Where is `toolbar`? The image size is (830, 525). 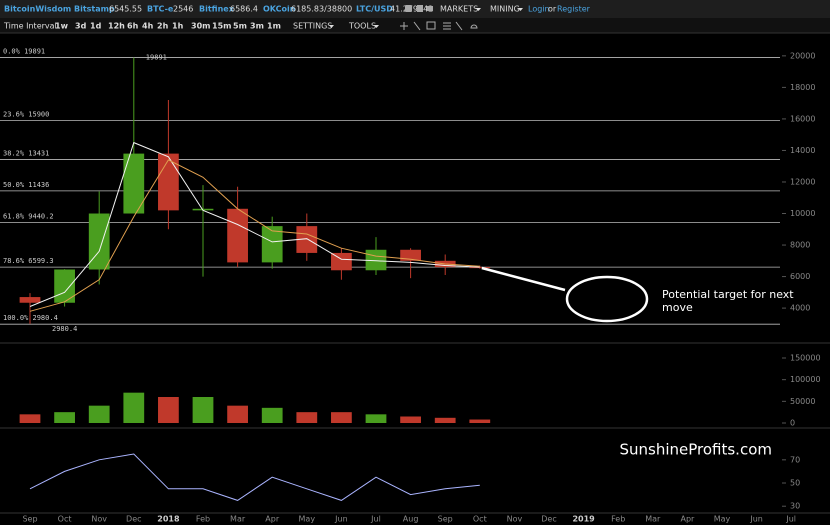 toolbar is located at coordinates (415, 25).